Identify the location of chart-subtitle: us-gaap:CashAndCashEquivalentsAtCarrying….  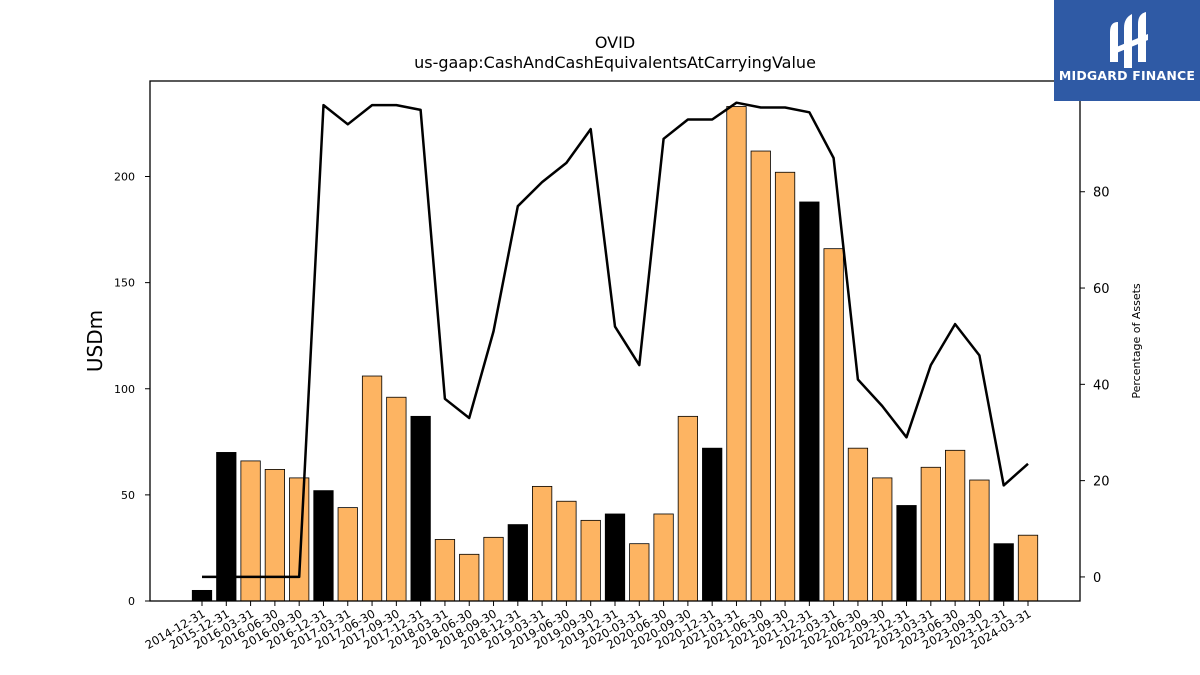
(615, 62).